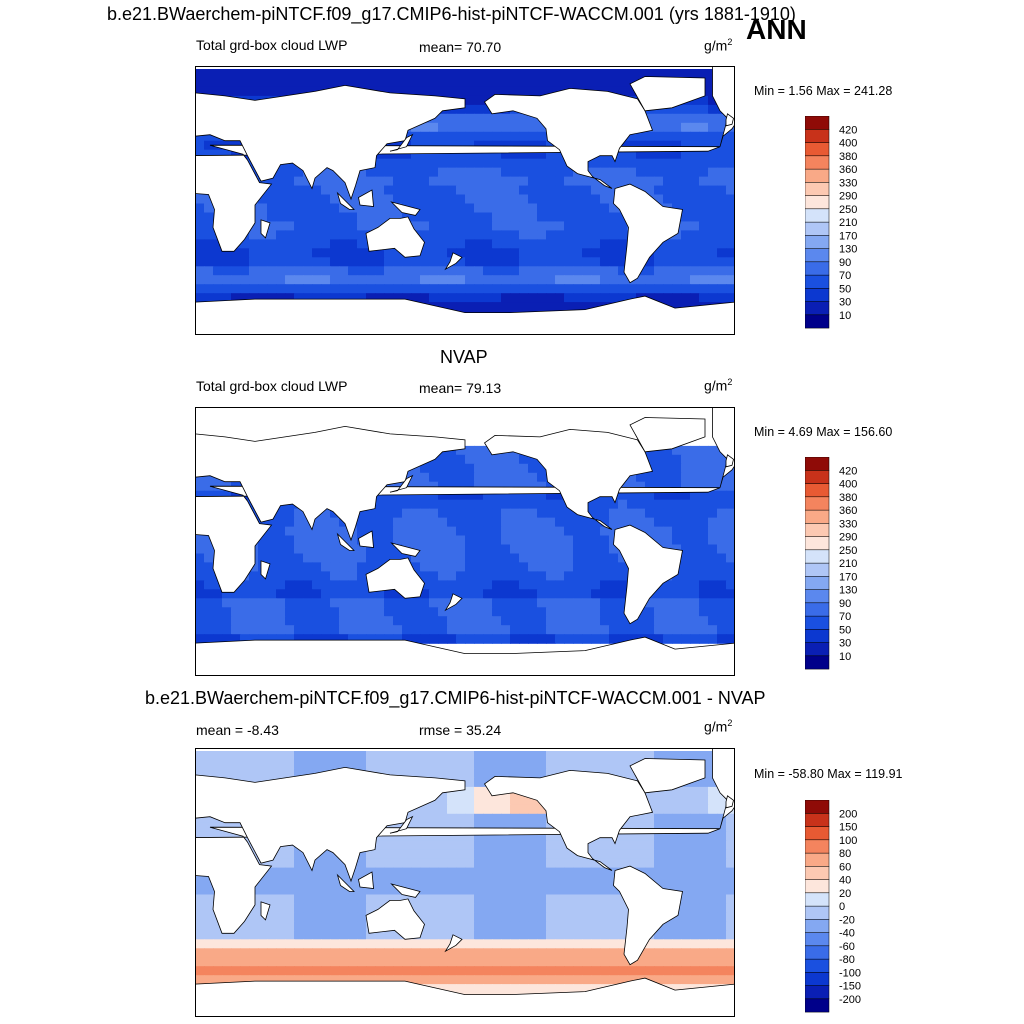 The image size is (1024, 1024). I want to click on panel-2-mean-label: mean= 79.13, so click(460, 388).